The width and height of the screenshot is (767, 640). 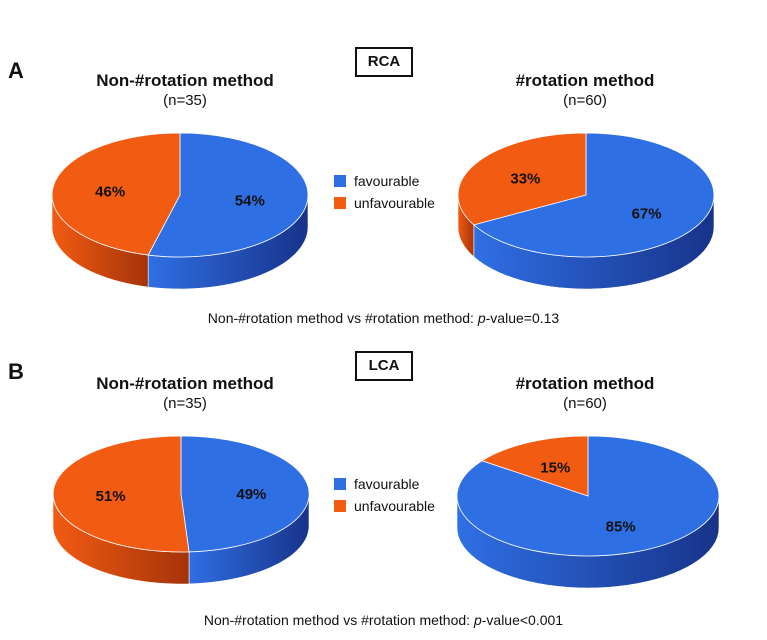 What do you see at coordinates (185, 80) in the screenshot?
I see `group-title-a-left: Non-#rotation method` at bounding box center [185, 80].